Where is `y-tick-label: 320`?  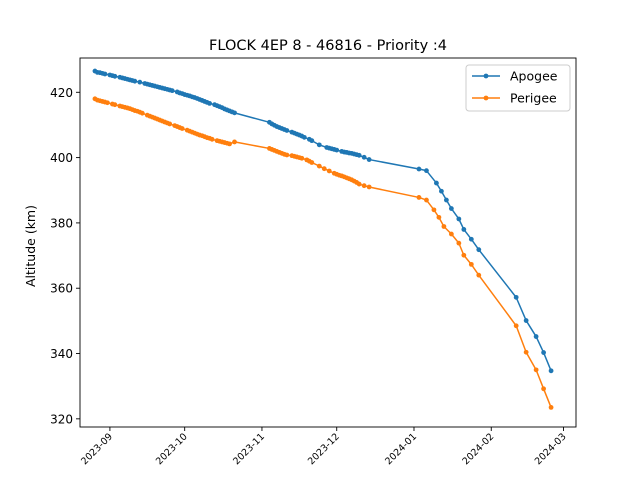 y-tick-label: 320 is located at coordinates (61, 419).